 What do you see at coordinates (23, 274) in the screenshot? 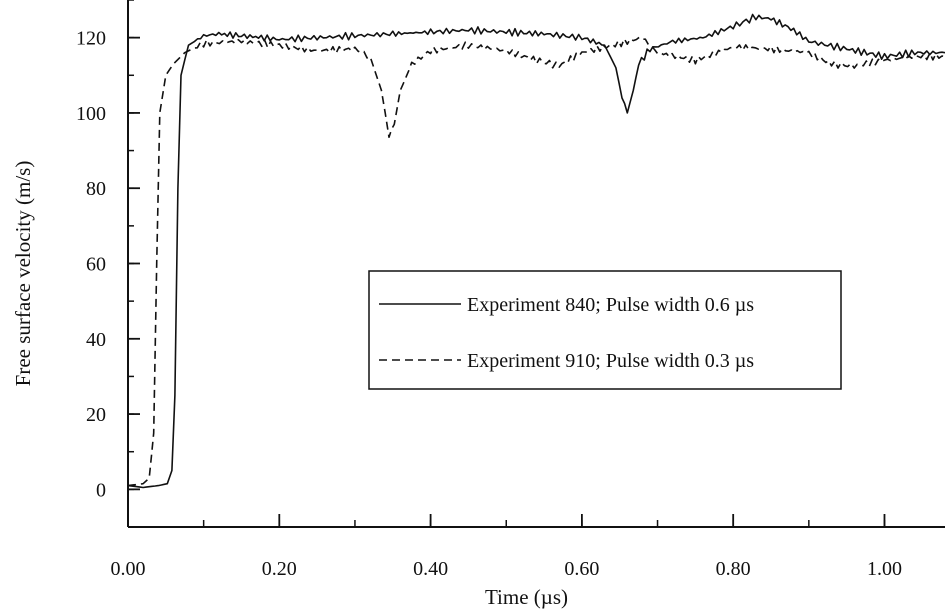
I see `y-axis-title: Free surface velocity (m/s)` at bounding box center [23, 274].